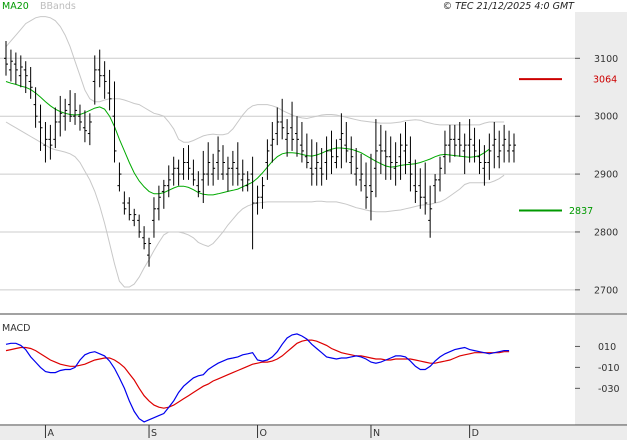 The image size is (627, 440). I want to click on price-y-tick-label: 3100, so click(606, 59).